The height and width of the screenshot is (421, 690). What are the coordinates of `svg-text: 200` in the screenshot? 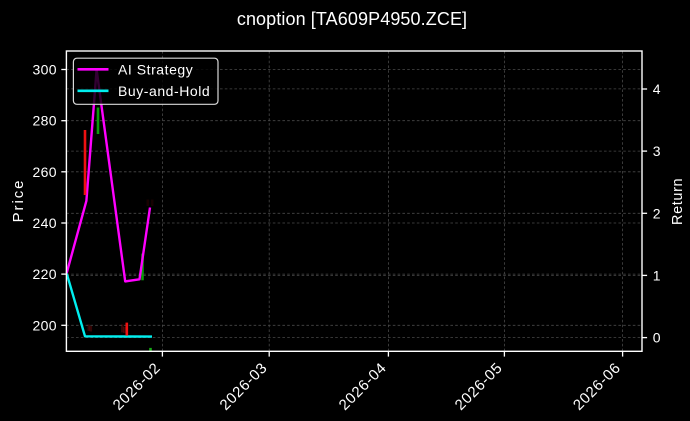 It's located at (44, 325).